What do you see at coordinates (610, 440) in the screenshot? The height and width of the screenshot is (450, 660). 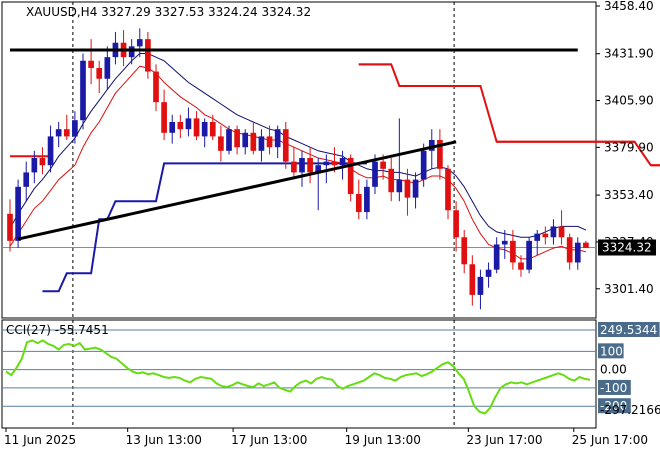 I see `x-tick-label: 25 Jun 17:00` at bounding box center [610, 440].